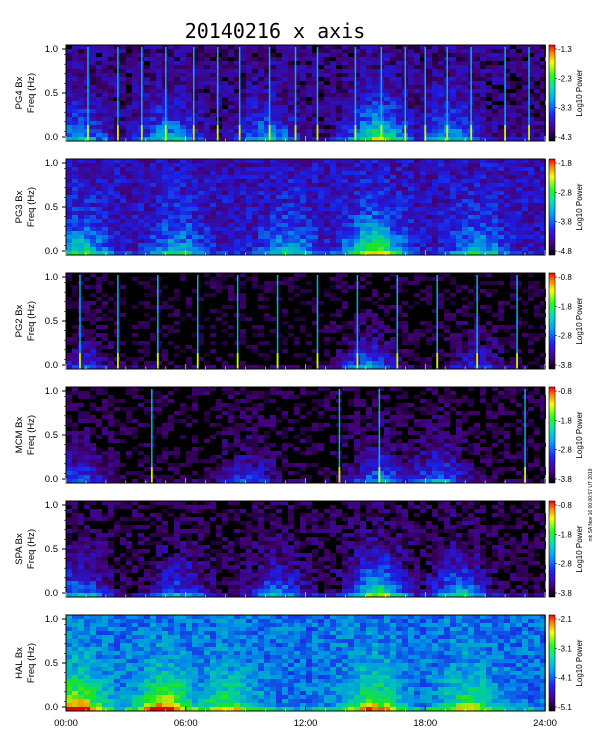  What do you see at coordinates (66, 723) in the screenshot?
I see `x-tick-label: 00:00` at bounding box center [66, 723].